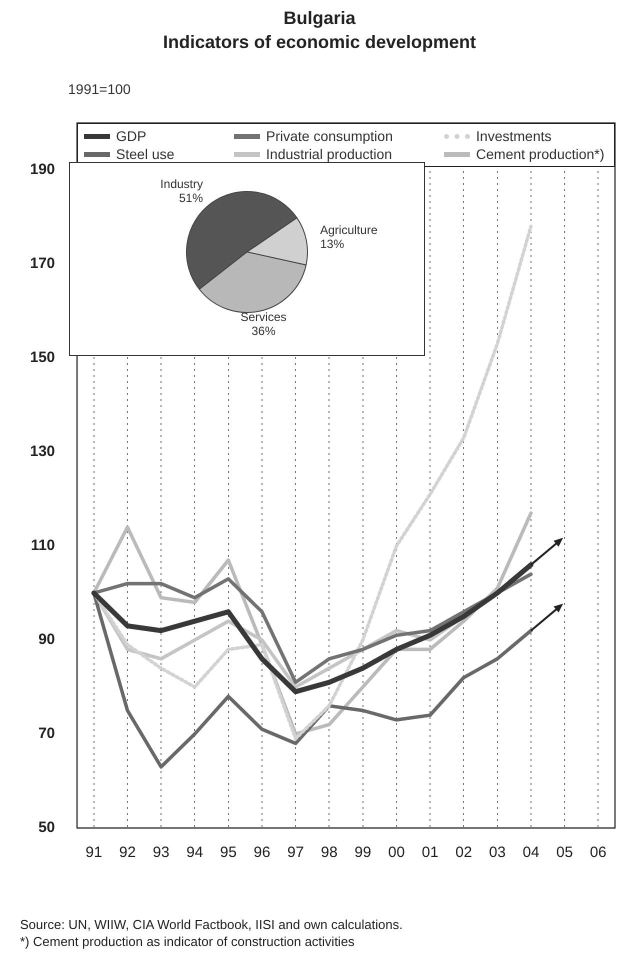 This screenshot has height=969, width=639. What do you see at coordinates (497, 853) in the screenshot?
I see `x-tick-label: 03` at bounding box center [497, 853].